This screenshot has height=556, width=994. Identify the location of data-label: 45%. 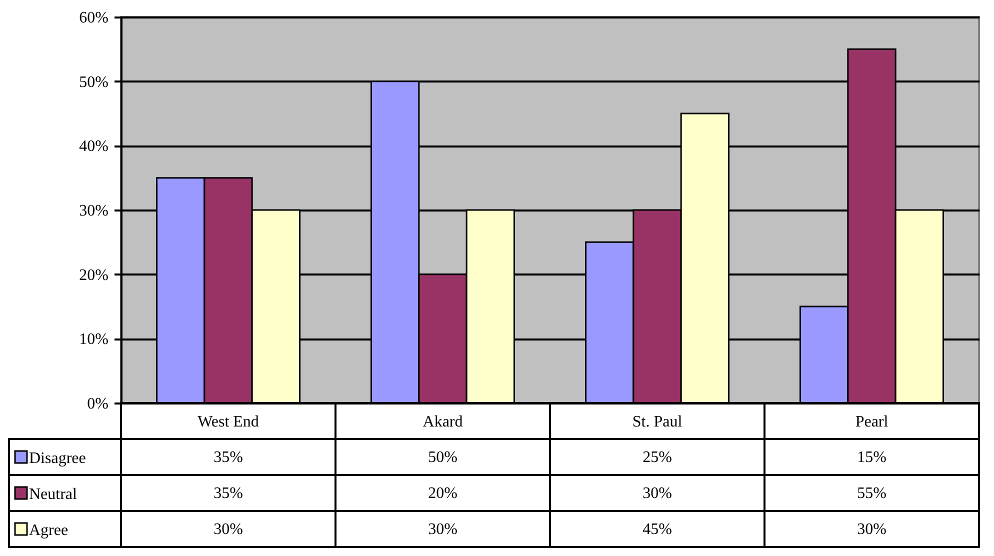
(657, 529).